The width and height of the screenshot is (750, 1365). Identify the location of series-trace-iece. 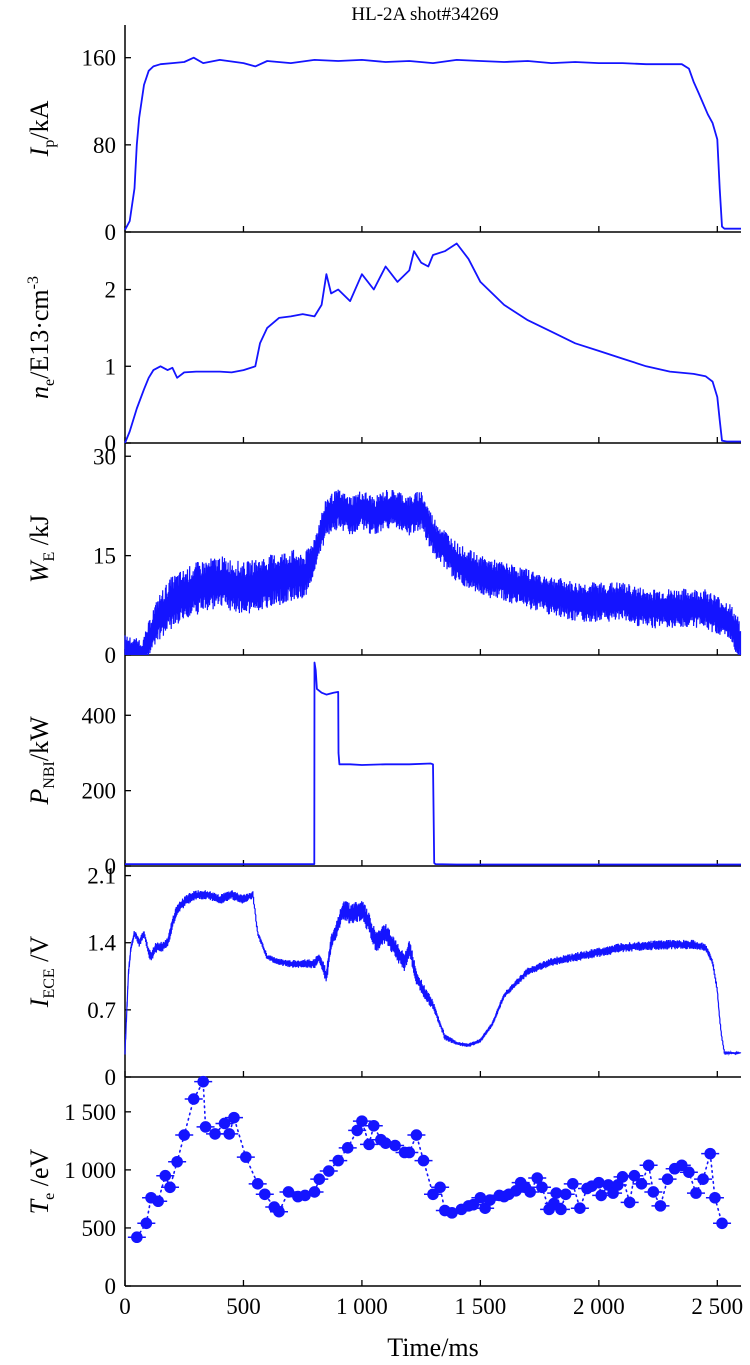
(433, 973).